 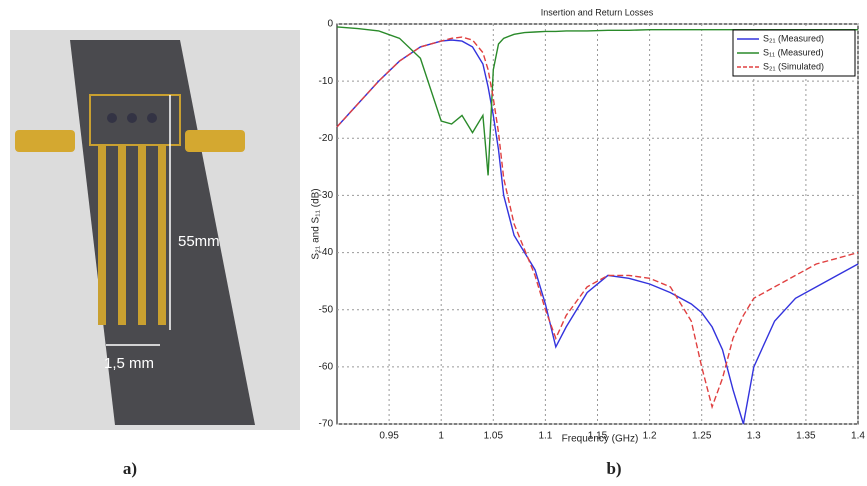 I want to click on y-tick-label: -10, so click(x=326, y=81).